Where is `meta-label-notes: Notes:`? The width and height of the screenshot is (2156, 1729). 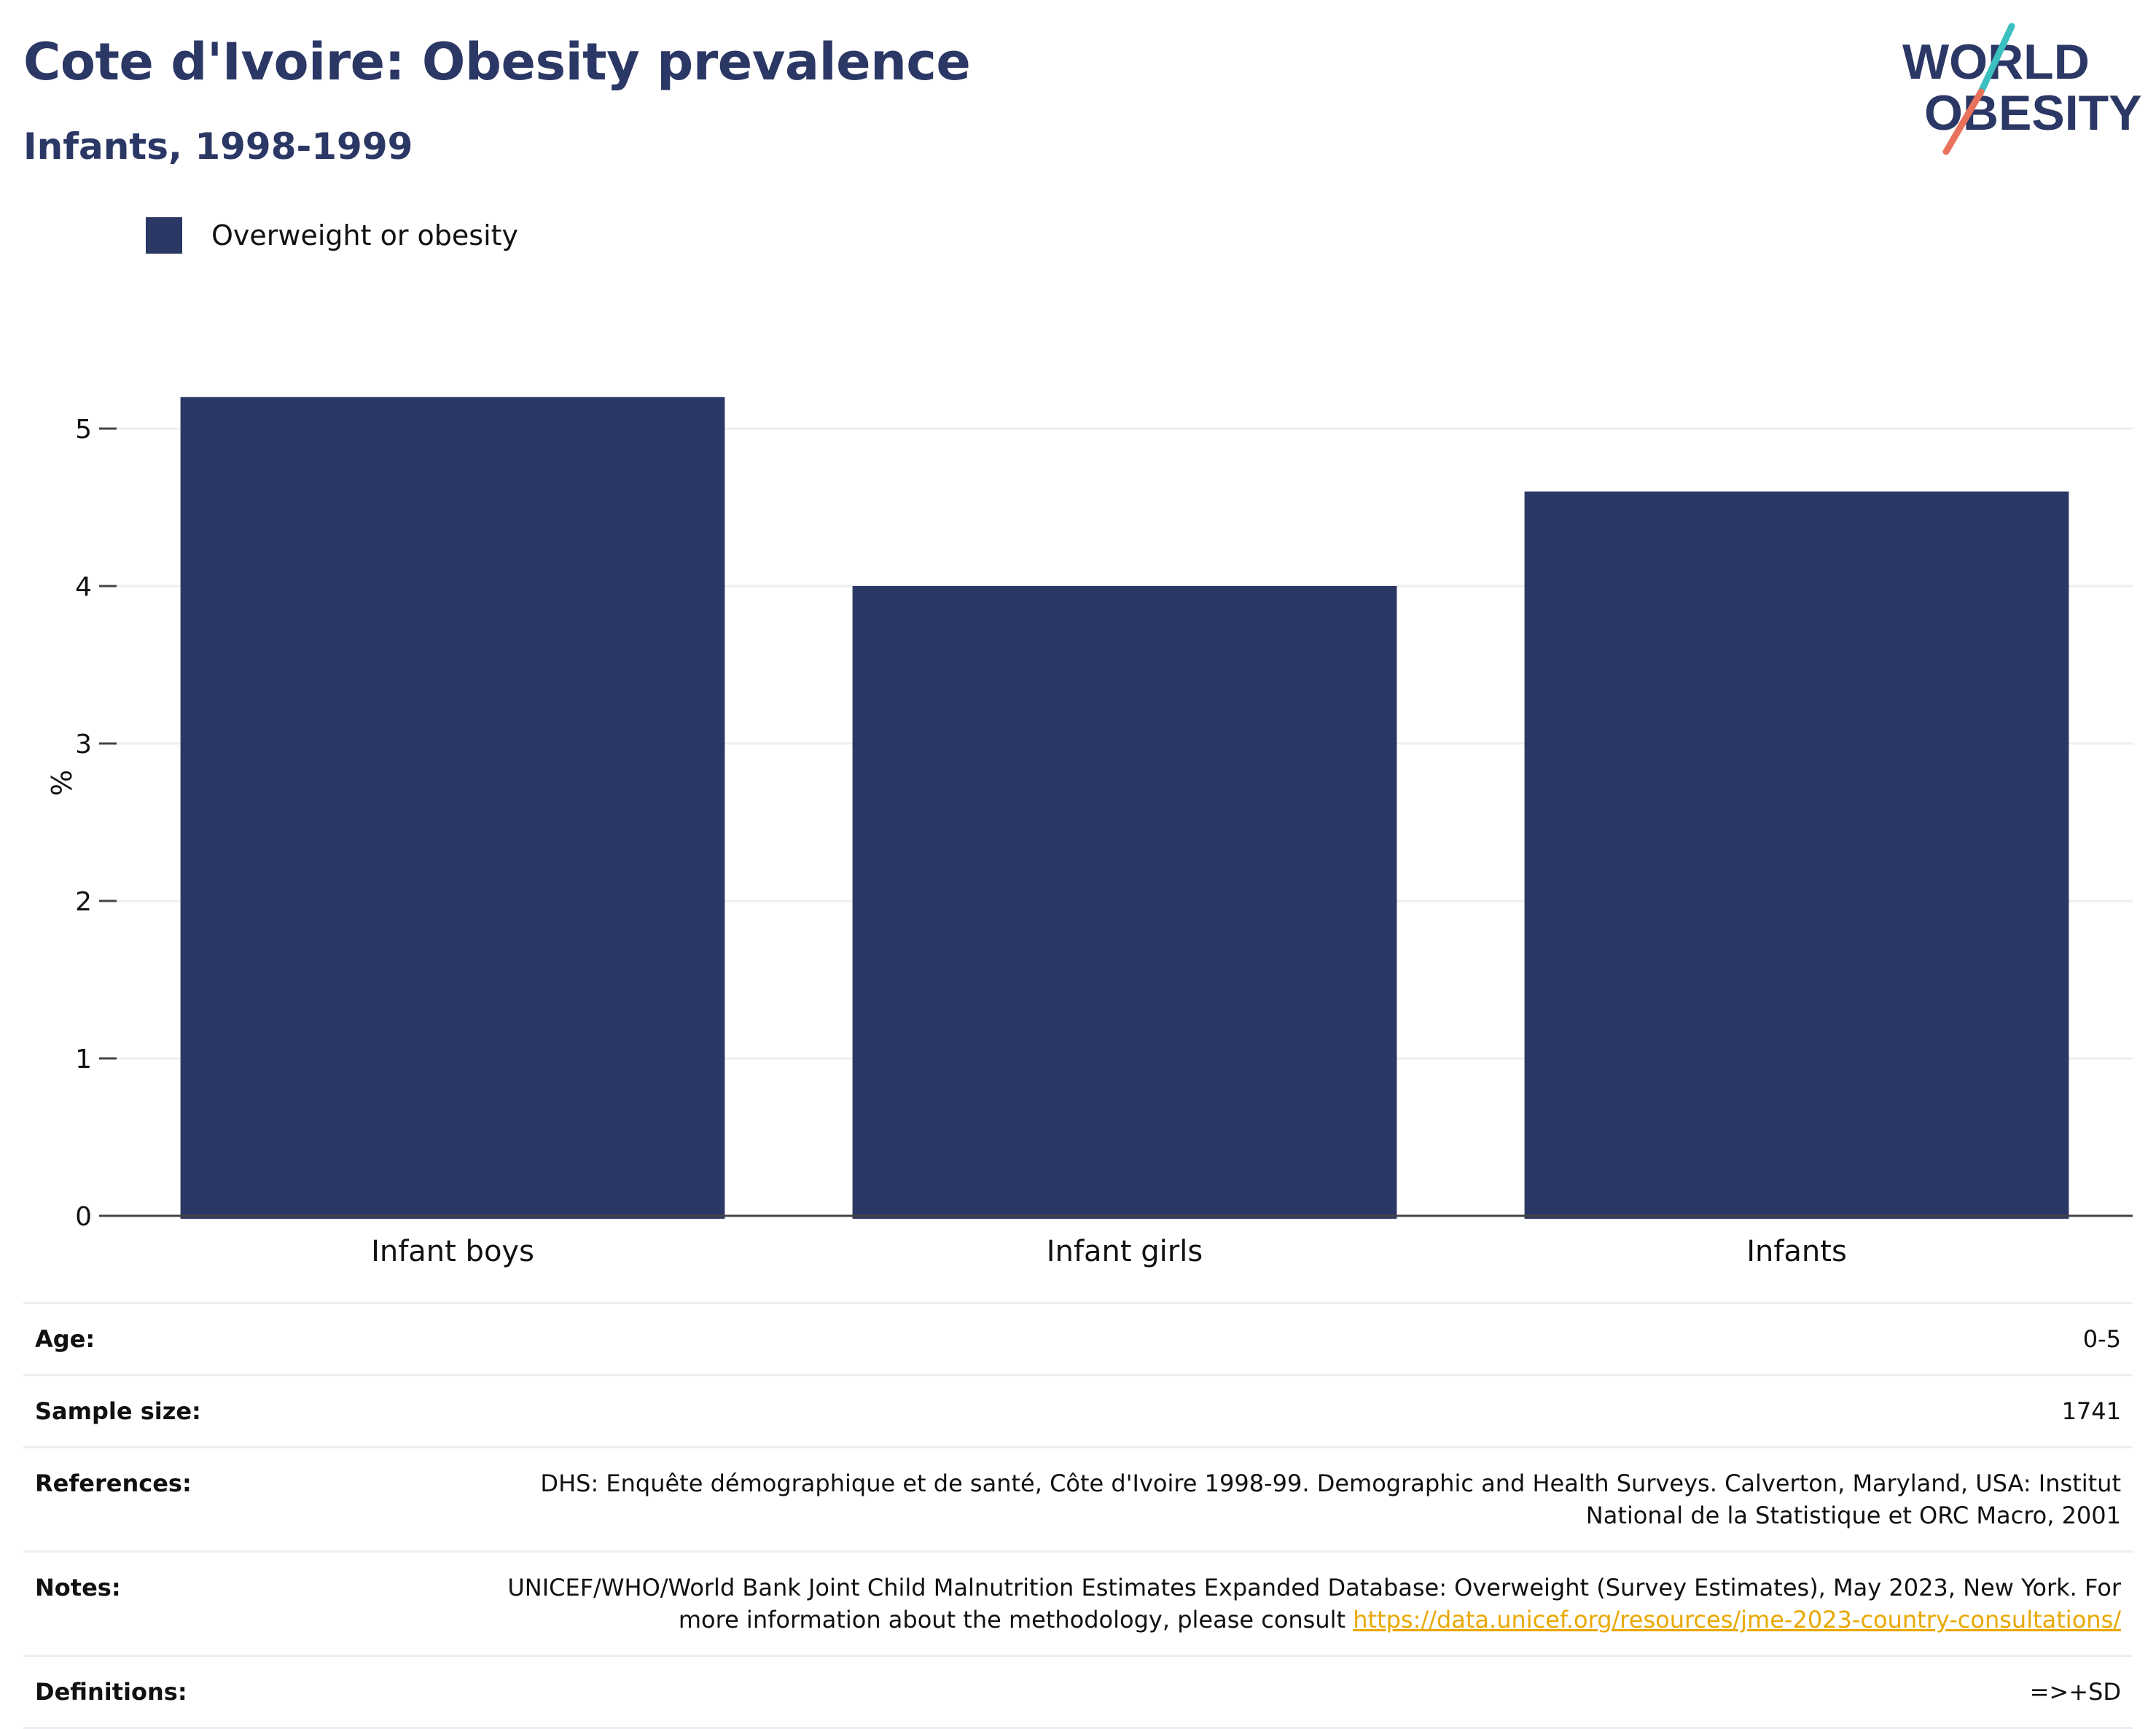
meta-label-notes: Notes: is located at coordinates (78, 1587).